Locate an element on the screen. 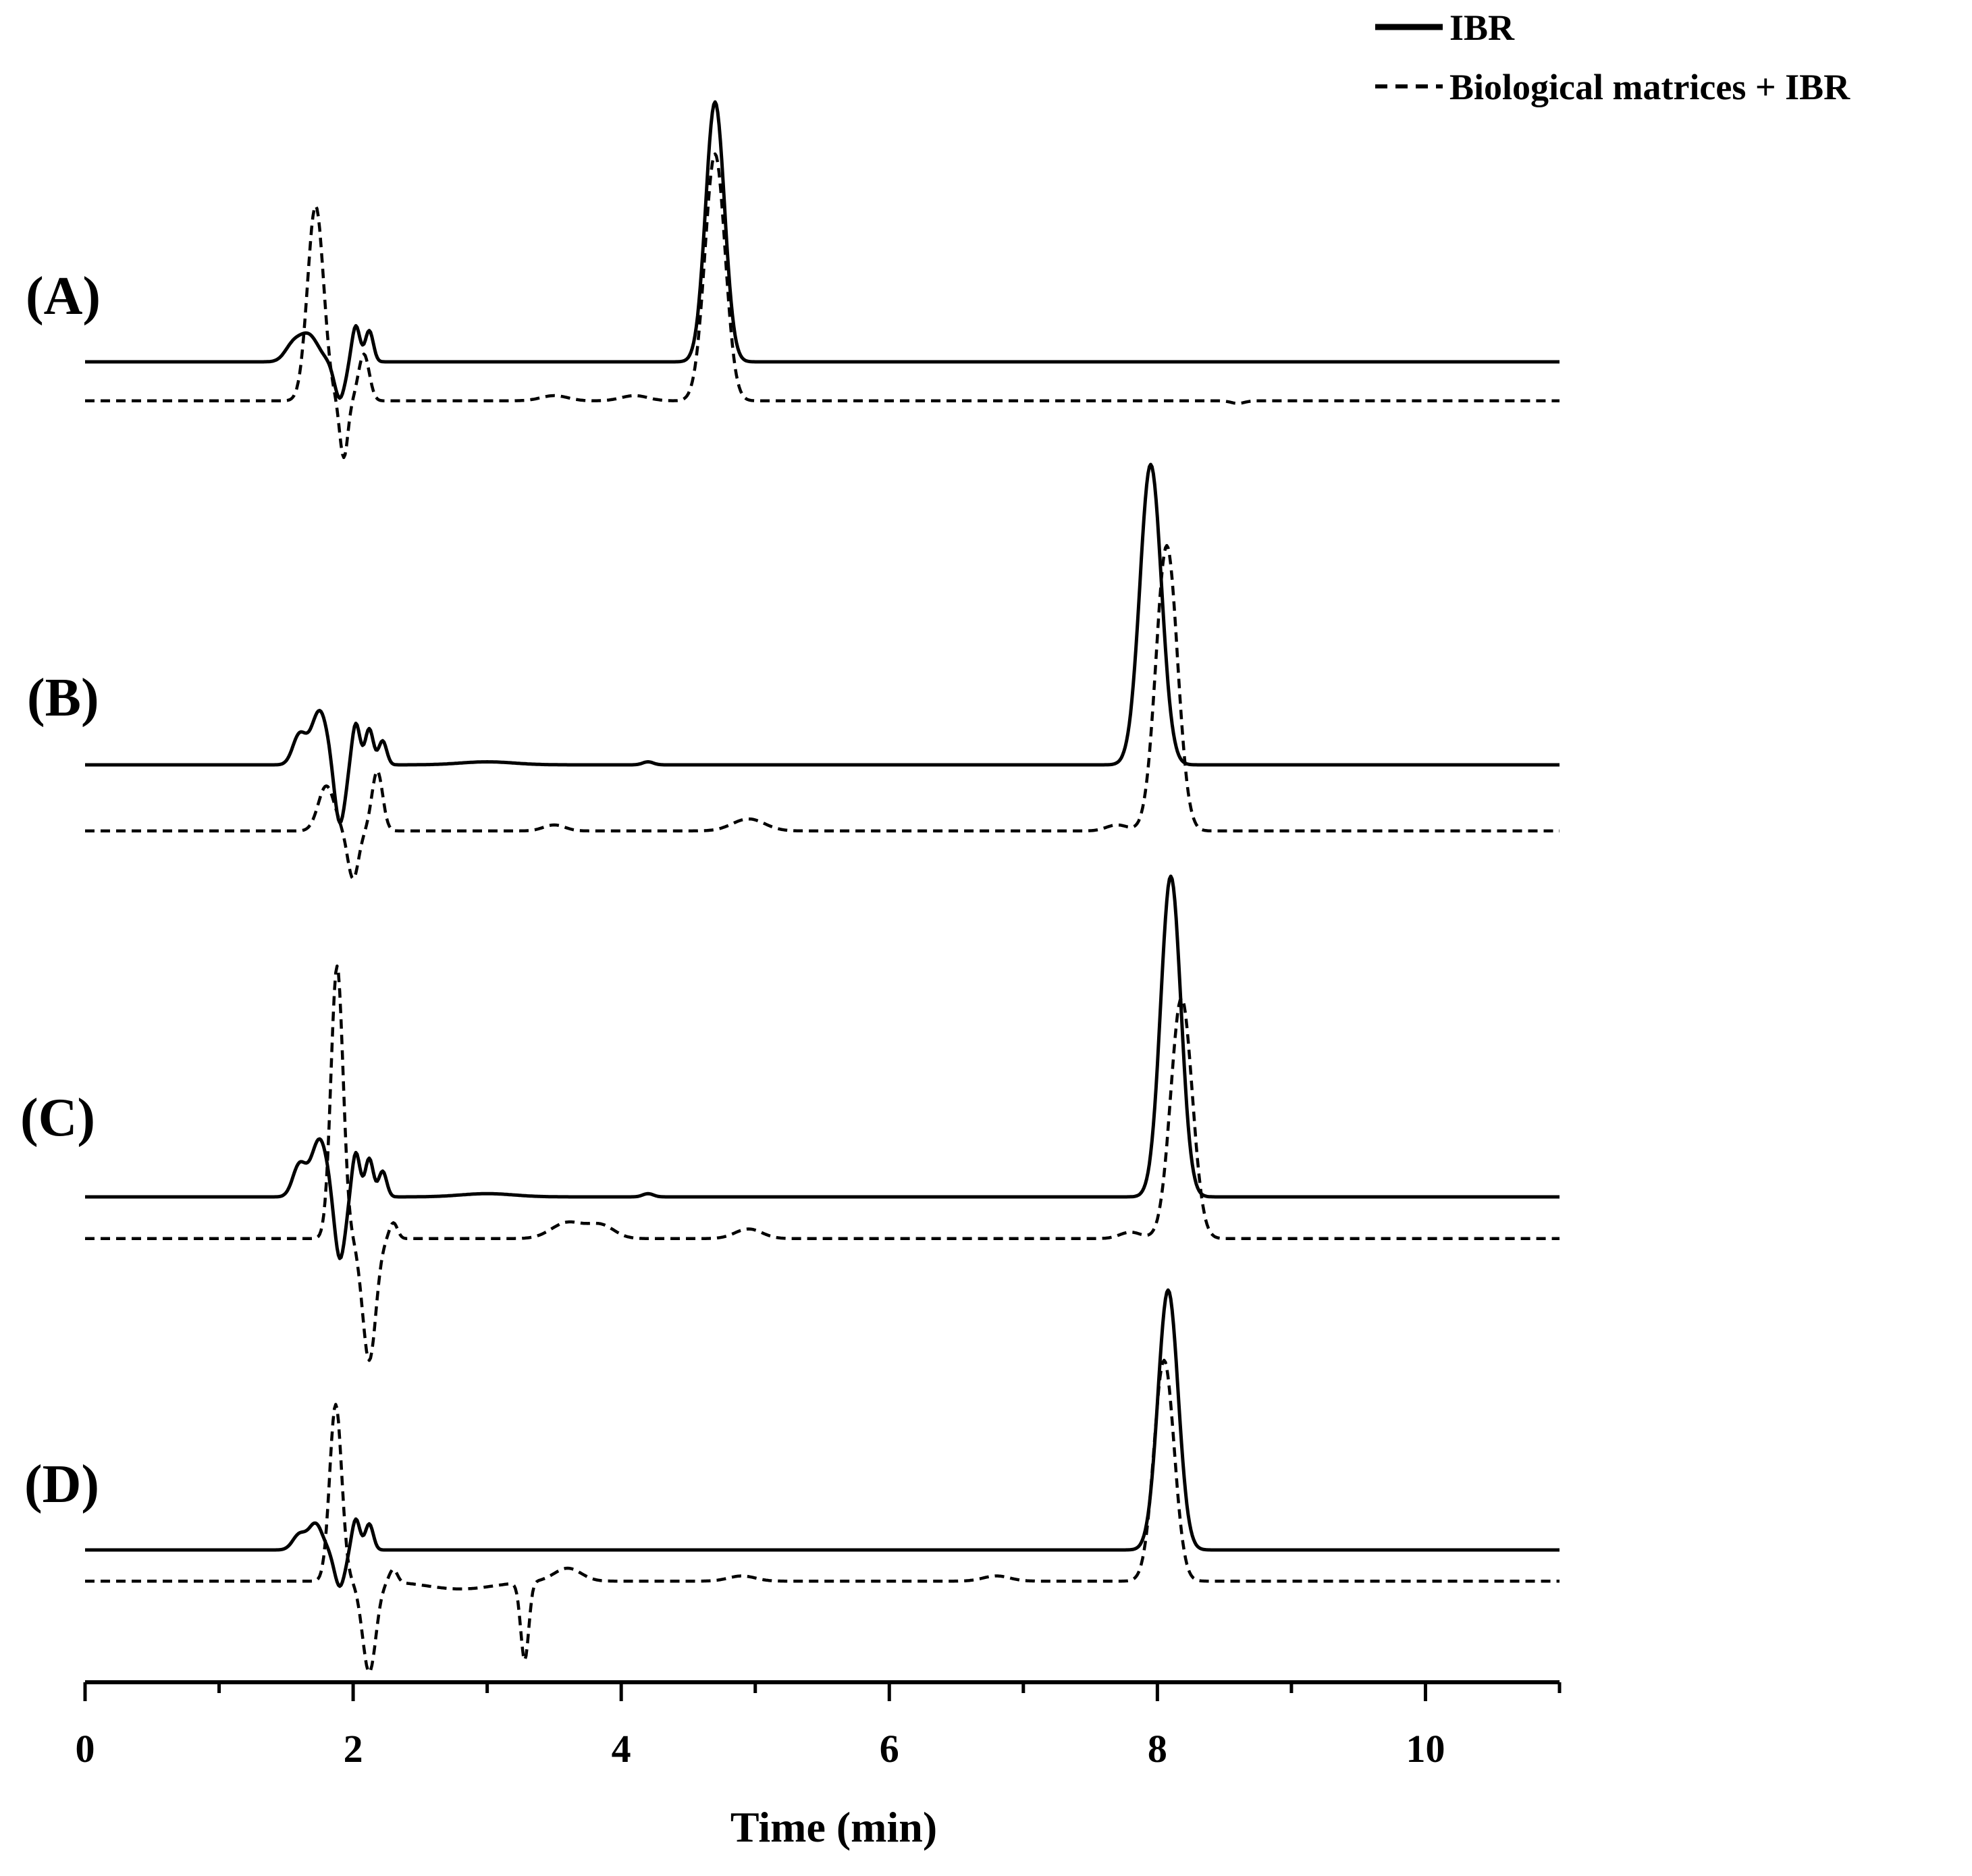 Image resolution: width=1972 pixels, height=1876 pixels. panel-label-d: (D) is located at coordinates (61, 1484).